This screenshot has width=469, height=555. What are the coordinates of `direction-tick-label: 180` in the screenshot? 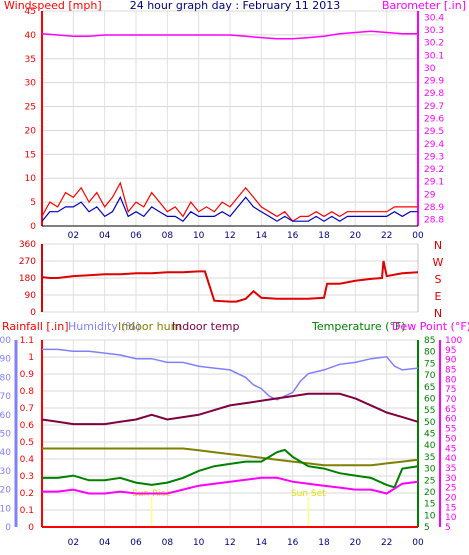 It's located at (27, 279).